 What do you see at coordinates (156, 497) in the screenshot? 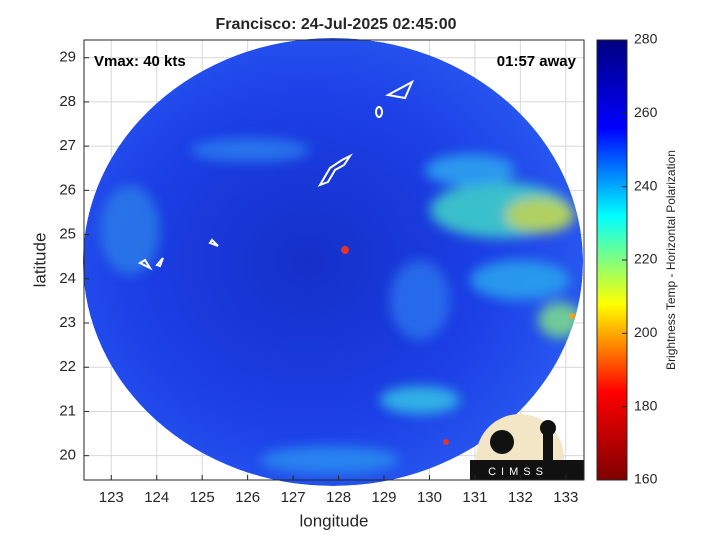
I see `x-tick-label: 124` at bounding box center [156, 497].